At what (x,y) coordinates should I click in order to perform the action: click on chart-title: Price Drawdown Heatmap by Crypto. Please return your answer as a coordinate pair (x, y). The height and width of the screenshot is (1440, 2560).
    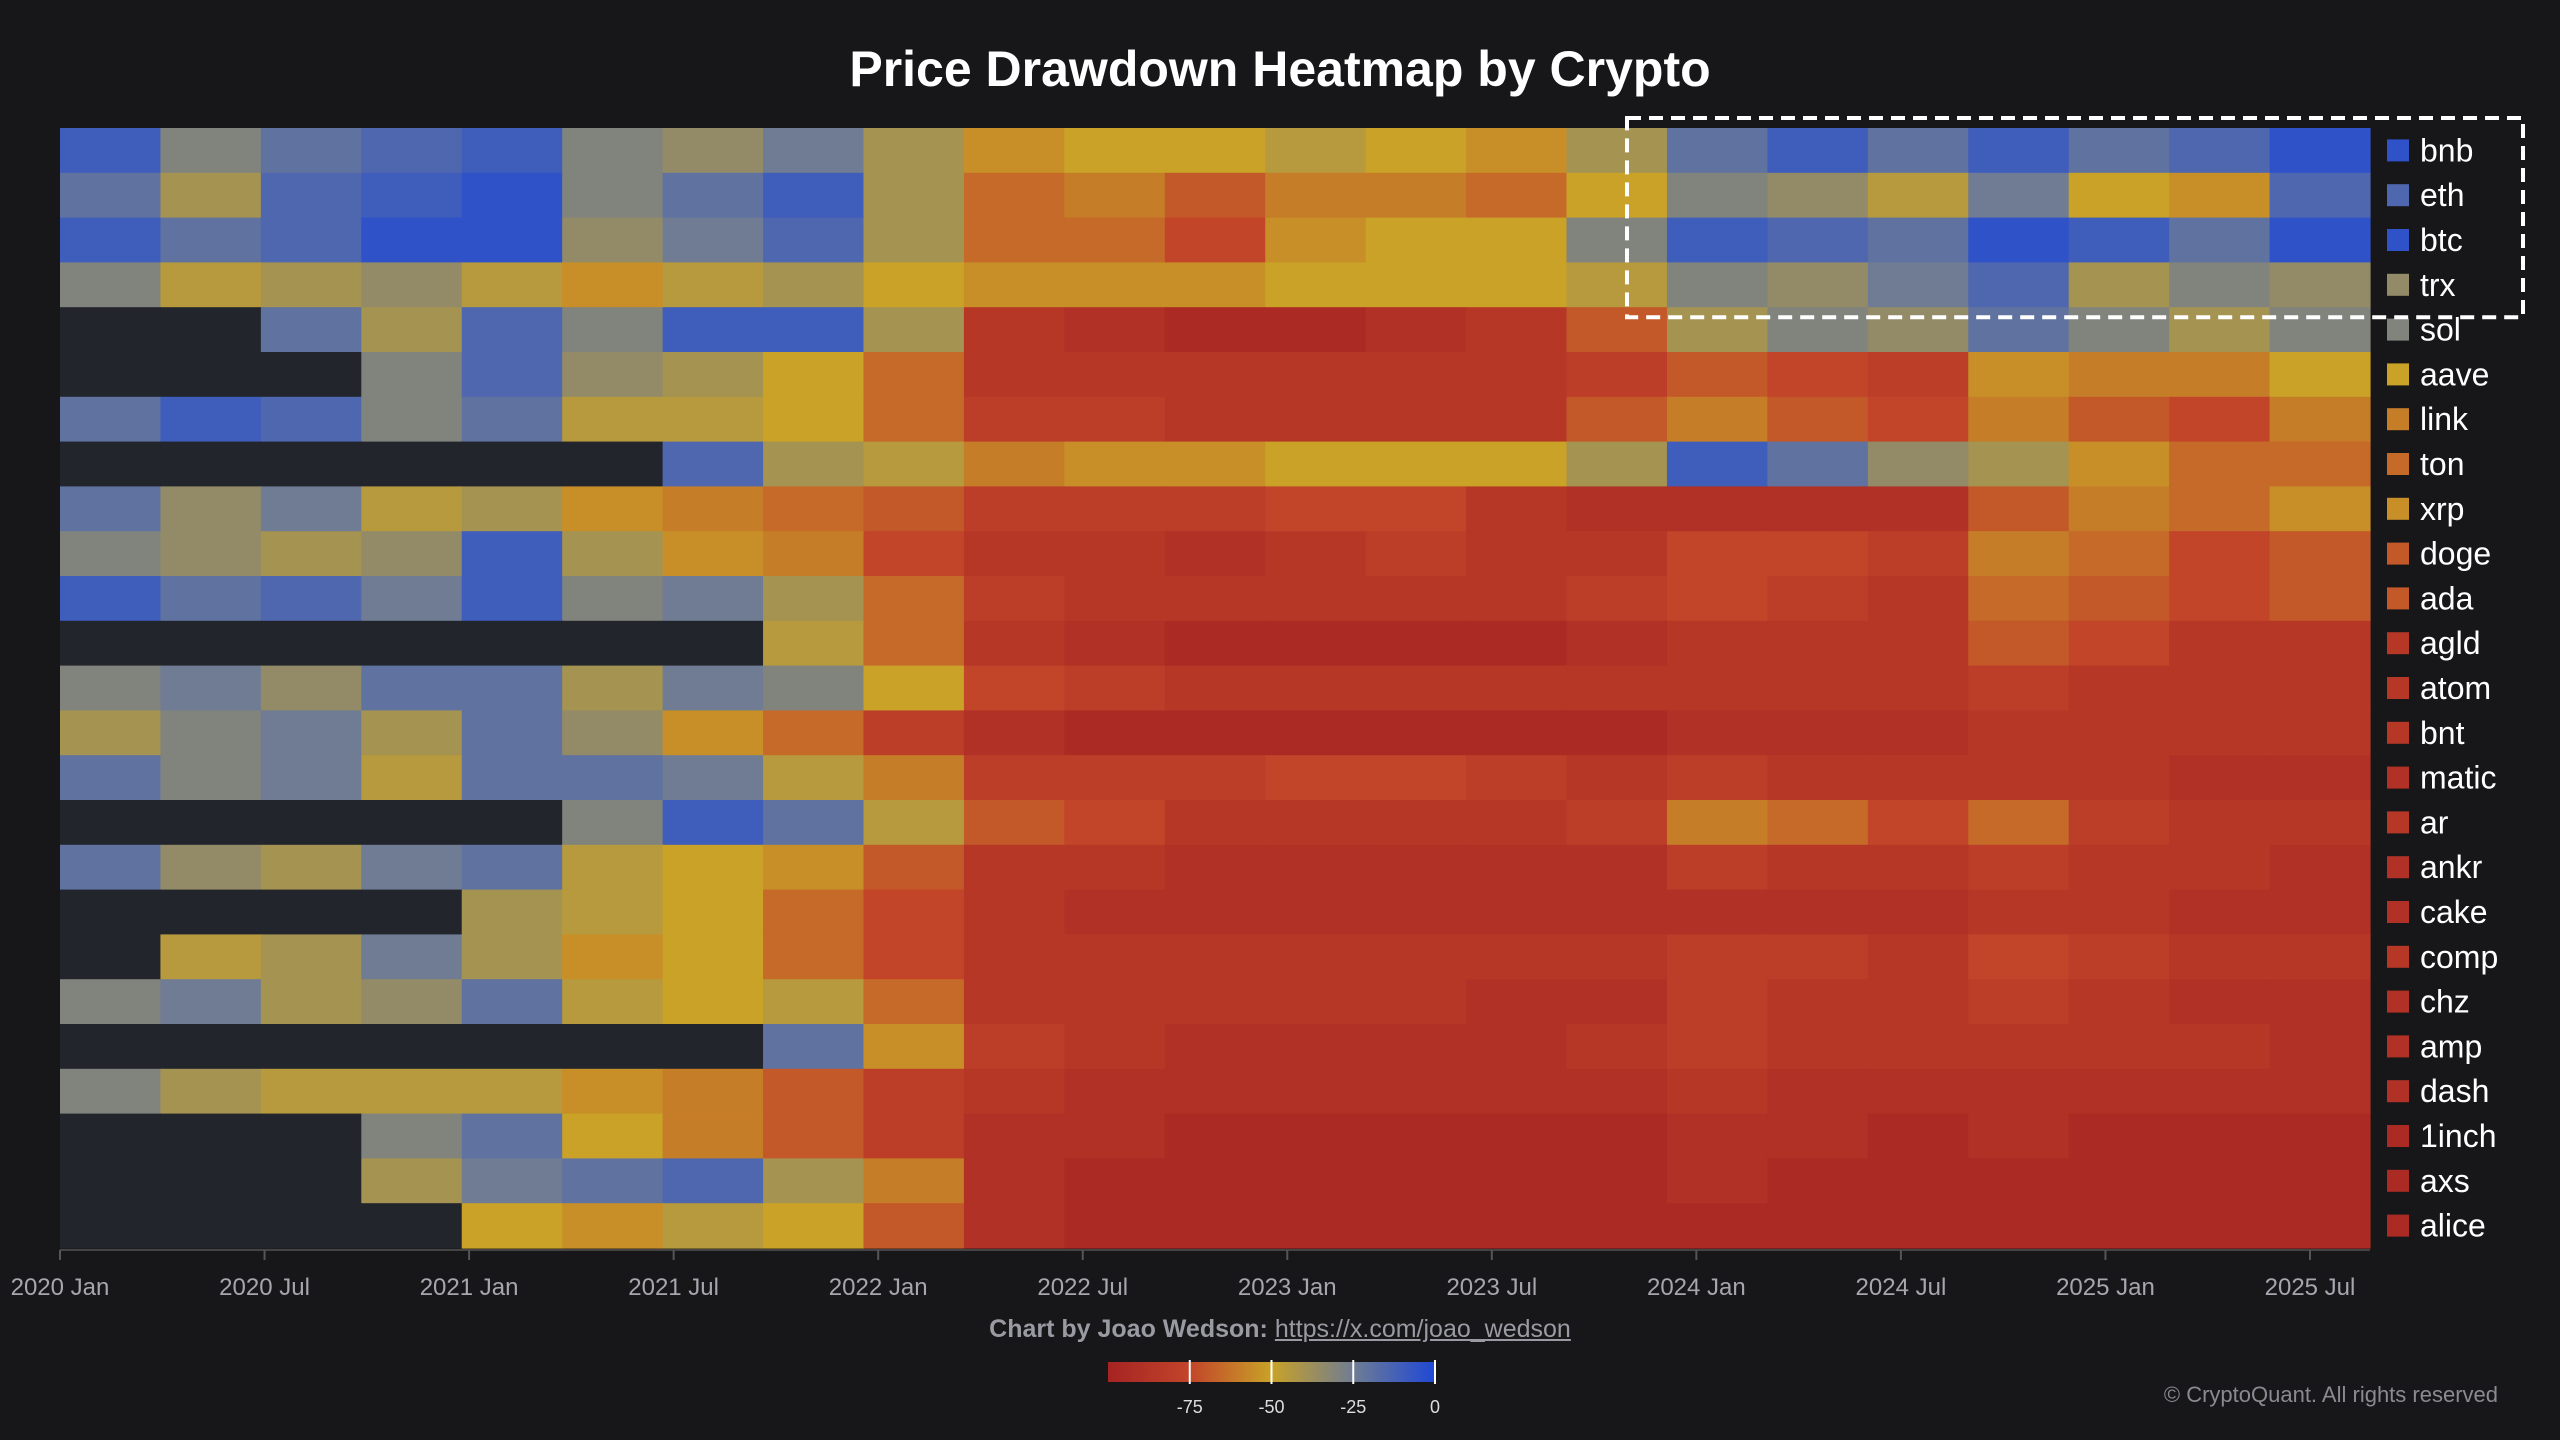
    Looking at the image, I should click on (1280, 69).